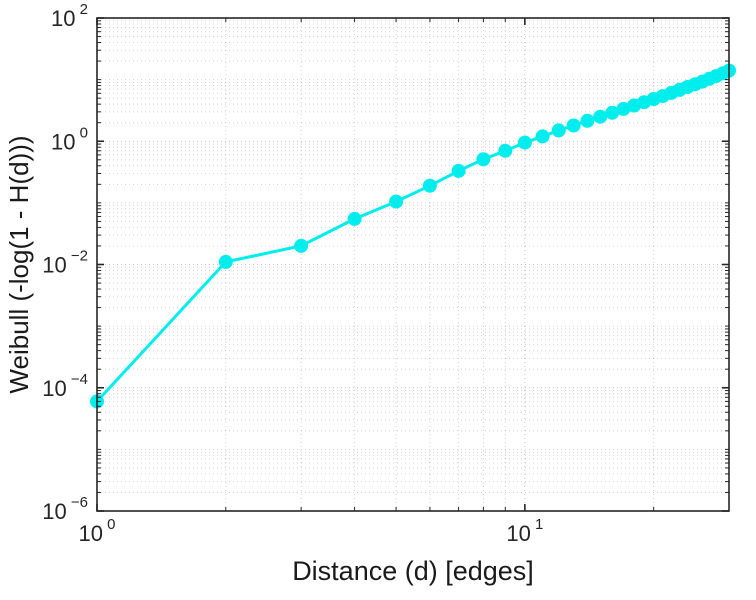  I want to click on x-tick-label: 10 0, so click(97, 531).